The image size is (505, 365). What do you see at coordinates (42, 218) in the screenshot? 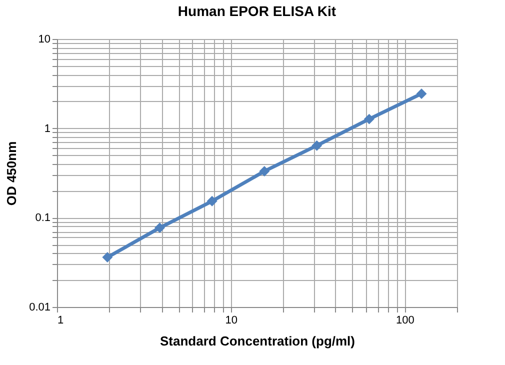
I see `y-tick-label: 0.1` at bounding box center [42, 218].